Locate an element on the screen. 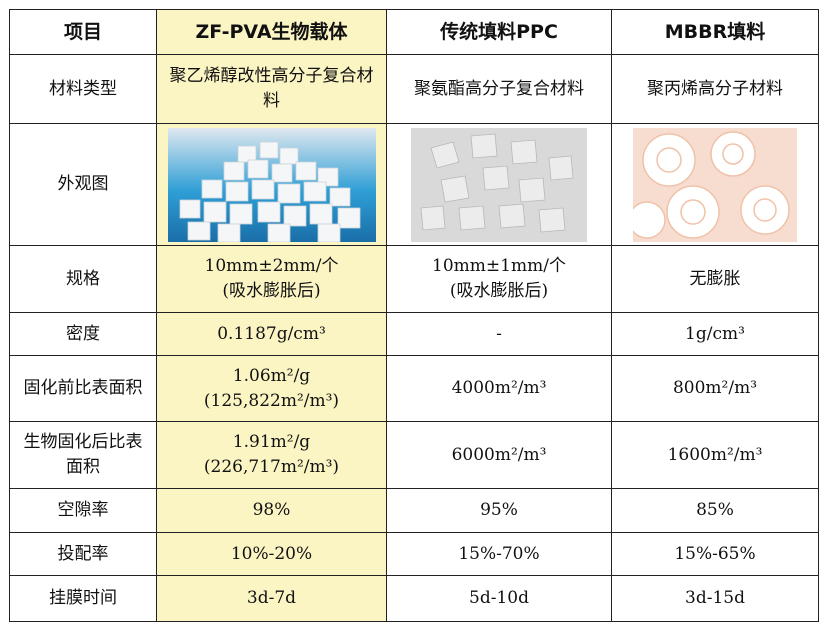 This screenshot has height=630, width=824. cell-ppc-photo is located at coordinates (499, 184).